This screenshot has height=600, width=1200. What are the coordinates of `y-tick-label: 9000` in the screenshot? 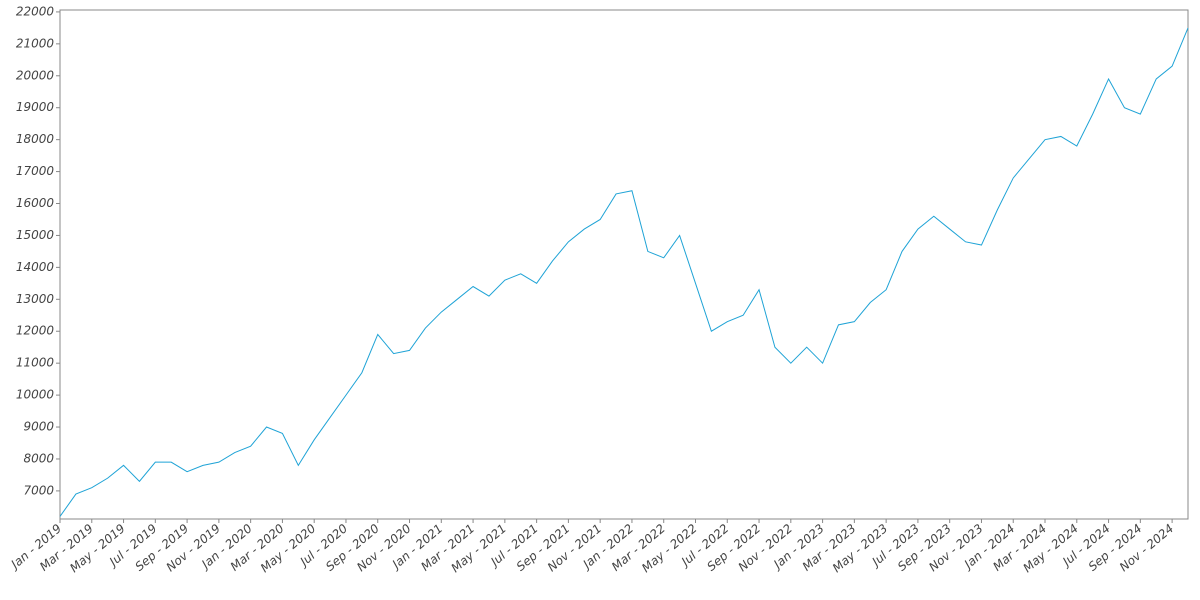 It's located at (38, 427).